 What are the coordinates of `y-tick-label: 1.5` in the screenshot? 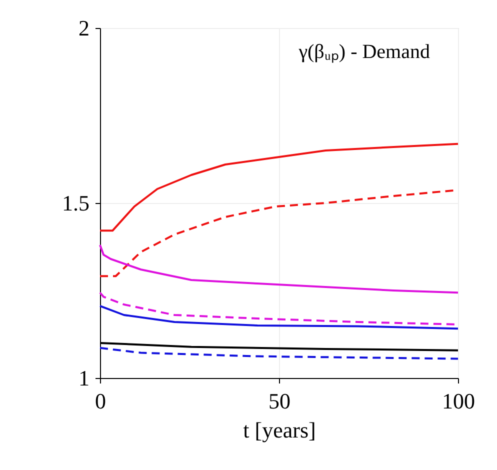 It's located at (76, 203).